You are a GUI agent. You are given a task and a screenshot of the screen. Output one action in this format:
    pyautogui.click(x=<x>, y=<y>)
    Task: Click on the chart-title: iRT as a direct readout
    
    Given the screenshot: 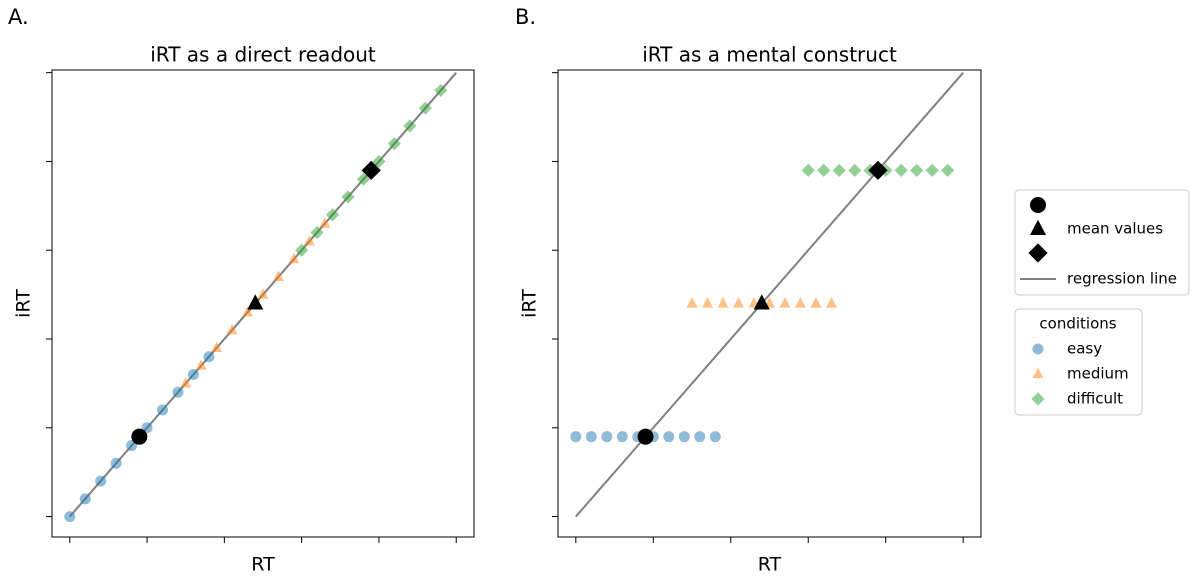 What is the action you would take?
    pyautogui.click(x=263, y=55)
    